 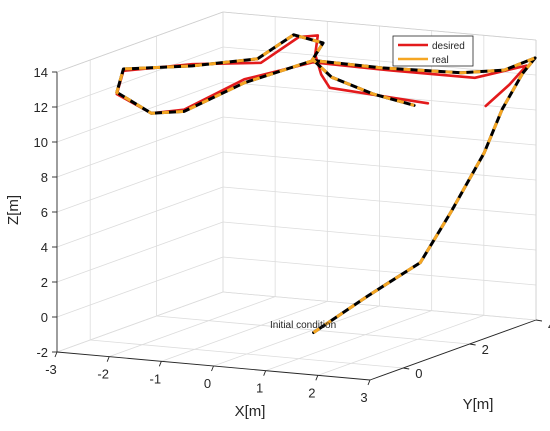 I want to click on y-axis-line, so click(x=453, y=350).